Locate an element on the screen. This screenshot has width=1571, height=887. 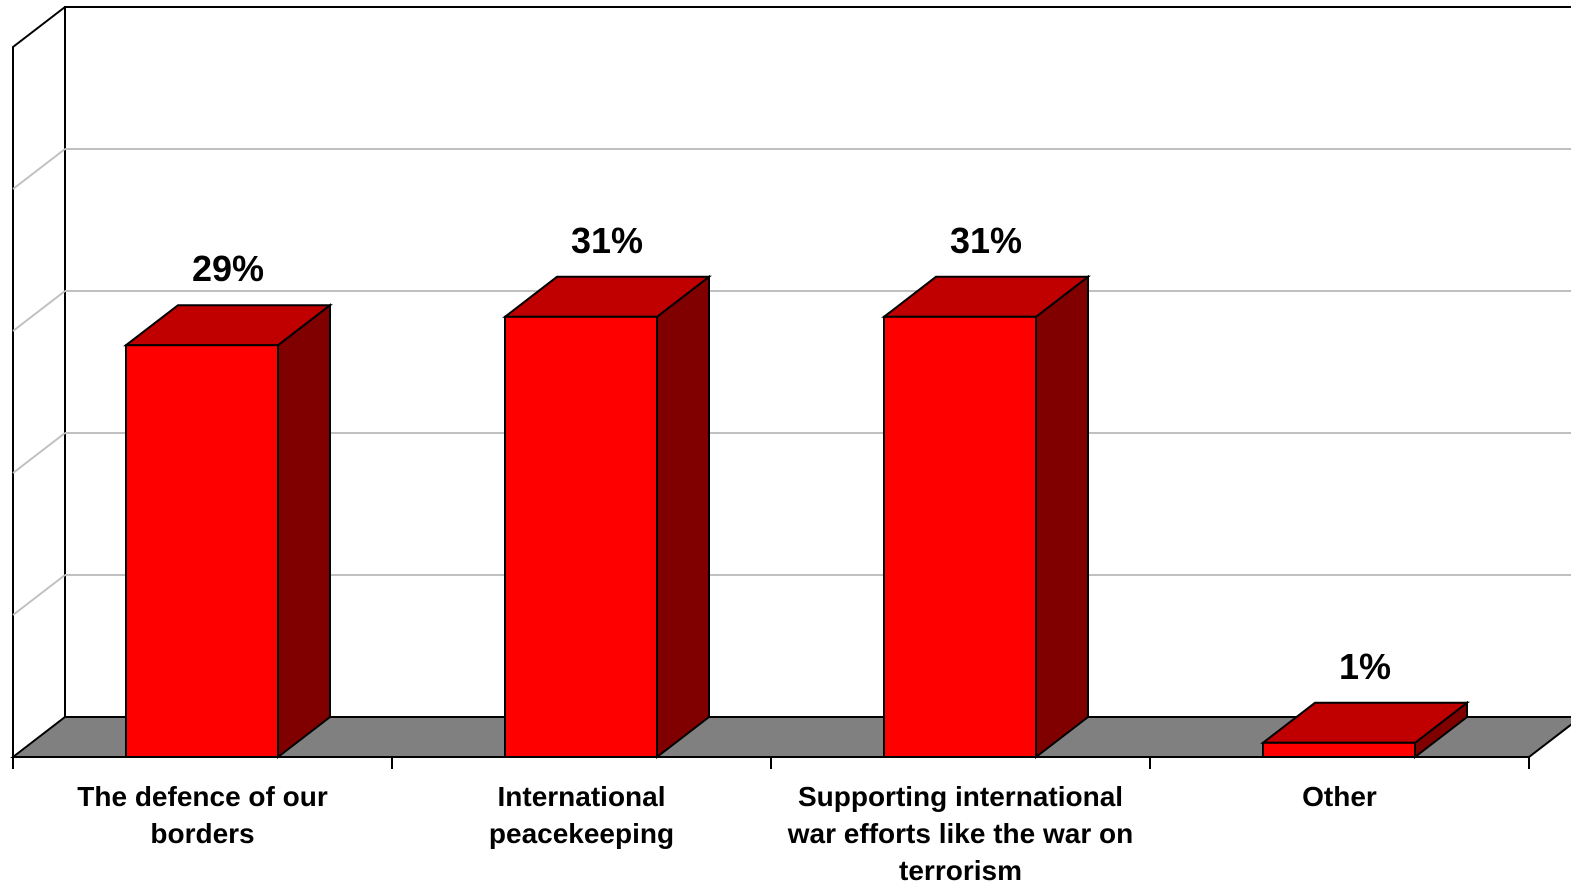
category-label: The defence of our borders is located at coordinates (202, 815).